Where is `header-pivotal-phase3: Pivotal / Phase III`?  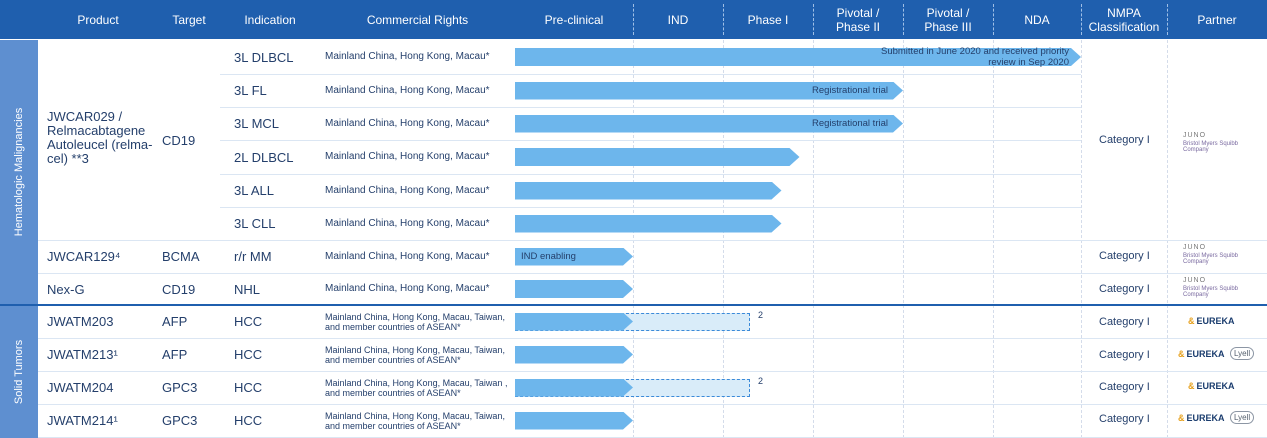
header-pivotal-phase3: Pivotal / Phase III is located at coordinates (948, 19).